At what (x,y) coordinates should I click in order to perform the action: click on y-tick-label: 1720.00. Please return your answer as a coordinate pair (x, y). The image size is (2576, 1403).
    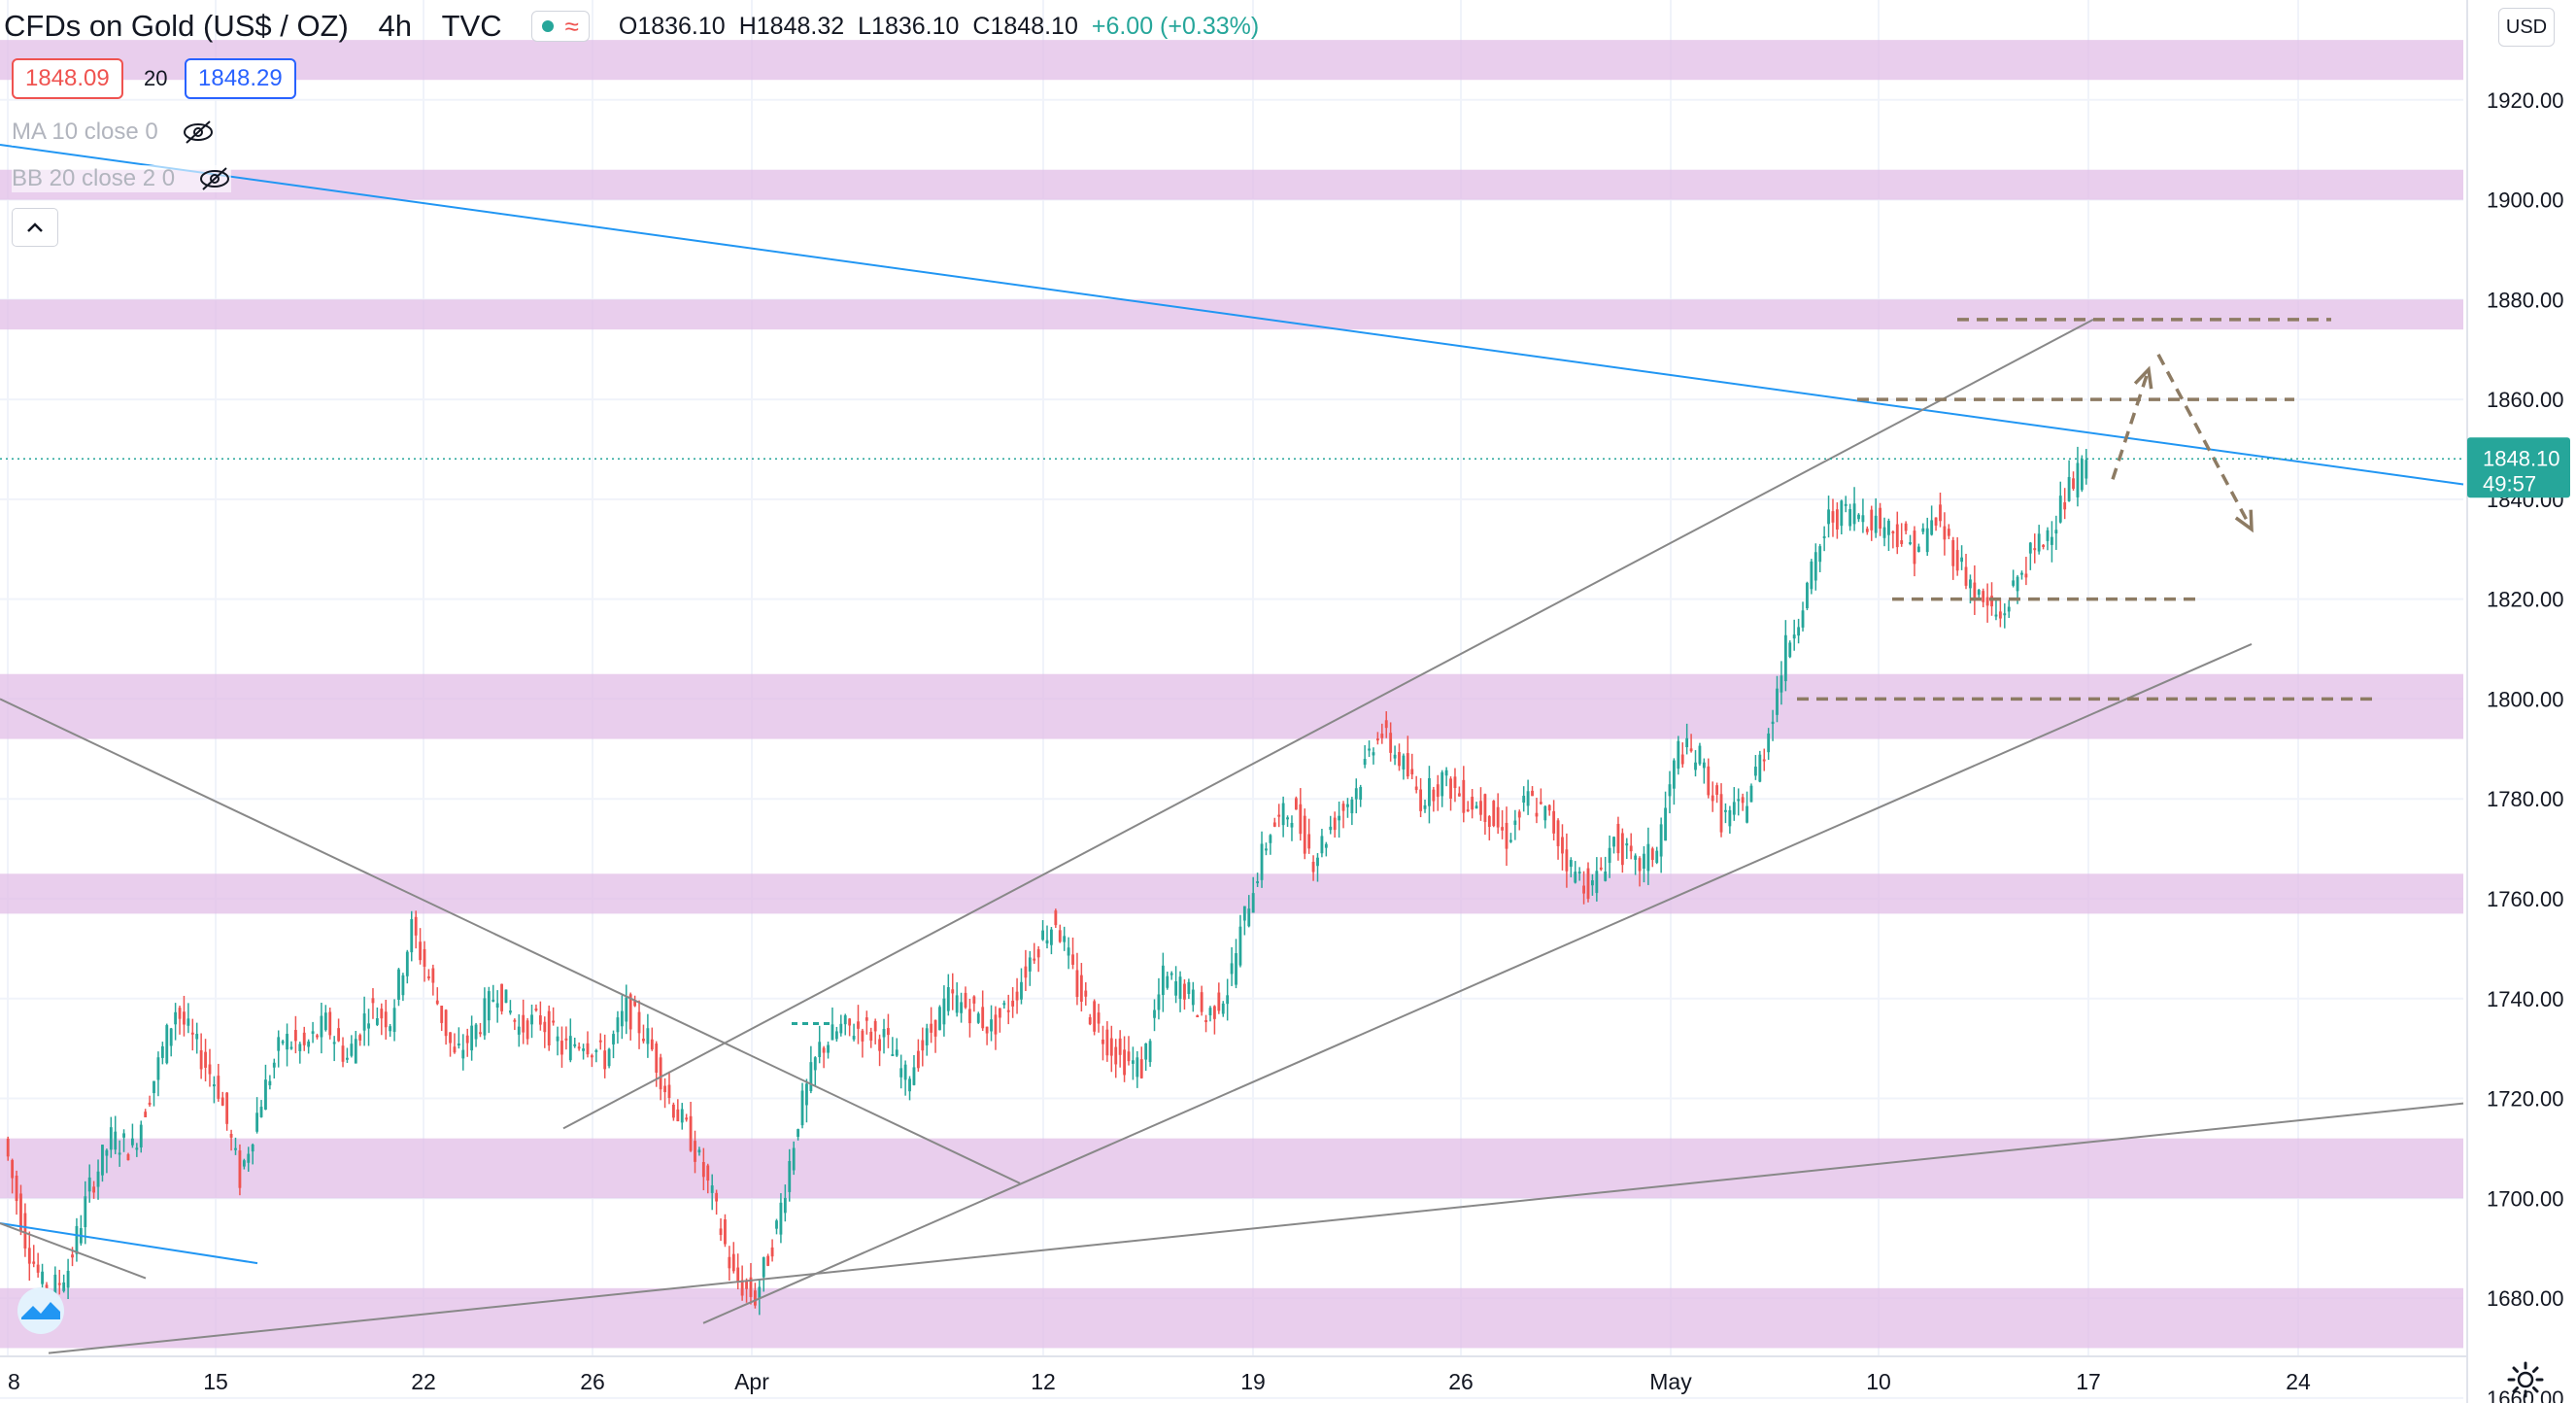
    Looking at the image, I should click on (2525, 1099).